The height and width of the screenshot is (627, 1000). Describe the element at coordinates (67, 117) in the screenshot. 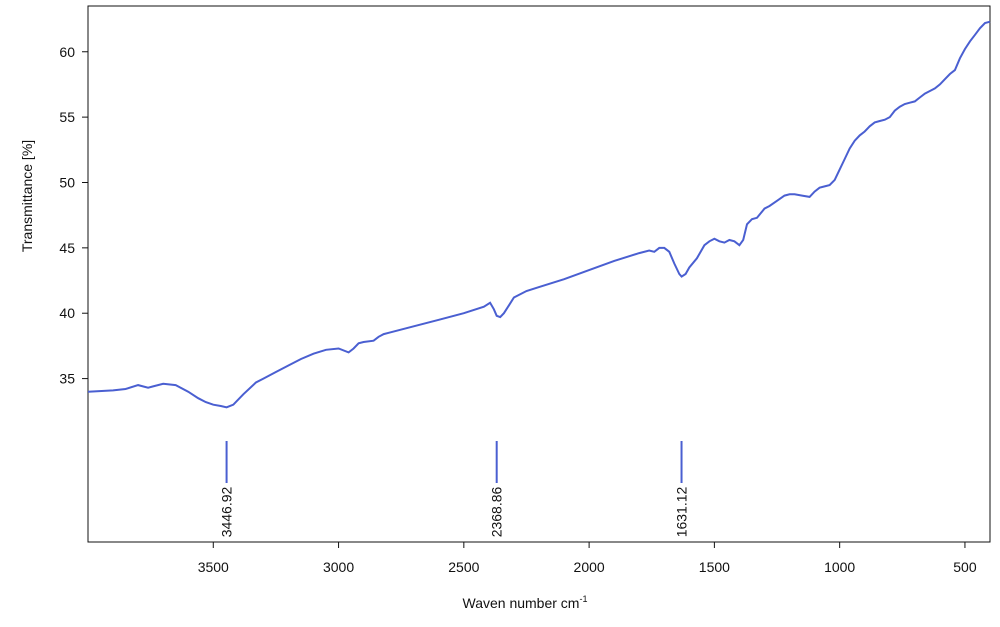

I see `y-tick-label-55: 55` at that location.